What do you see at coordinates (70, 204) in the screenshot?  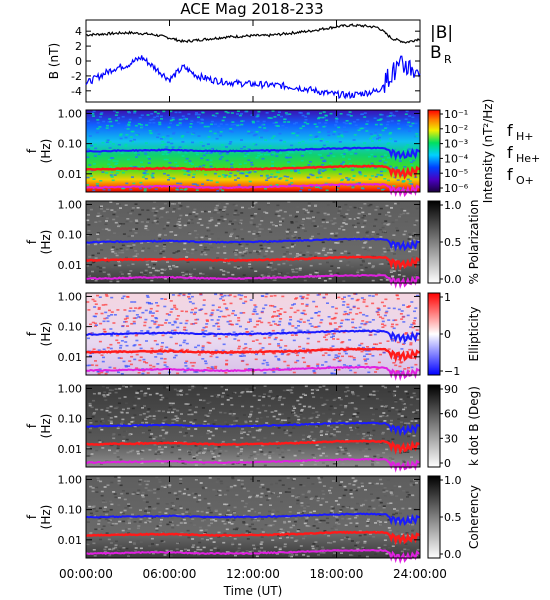 I see `y-tick-label: 1.00` at bounding box center [70, 204].